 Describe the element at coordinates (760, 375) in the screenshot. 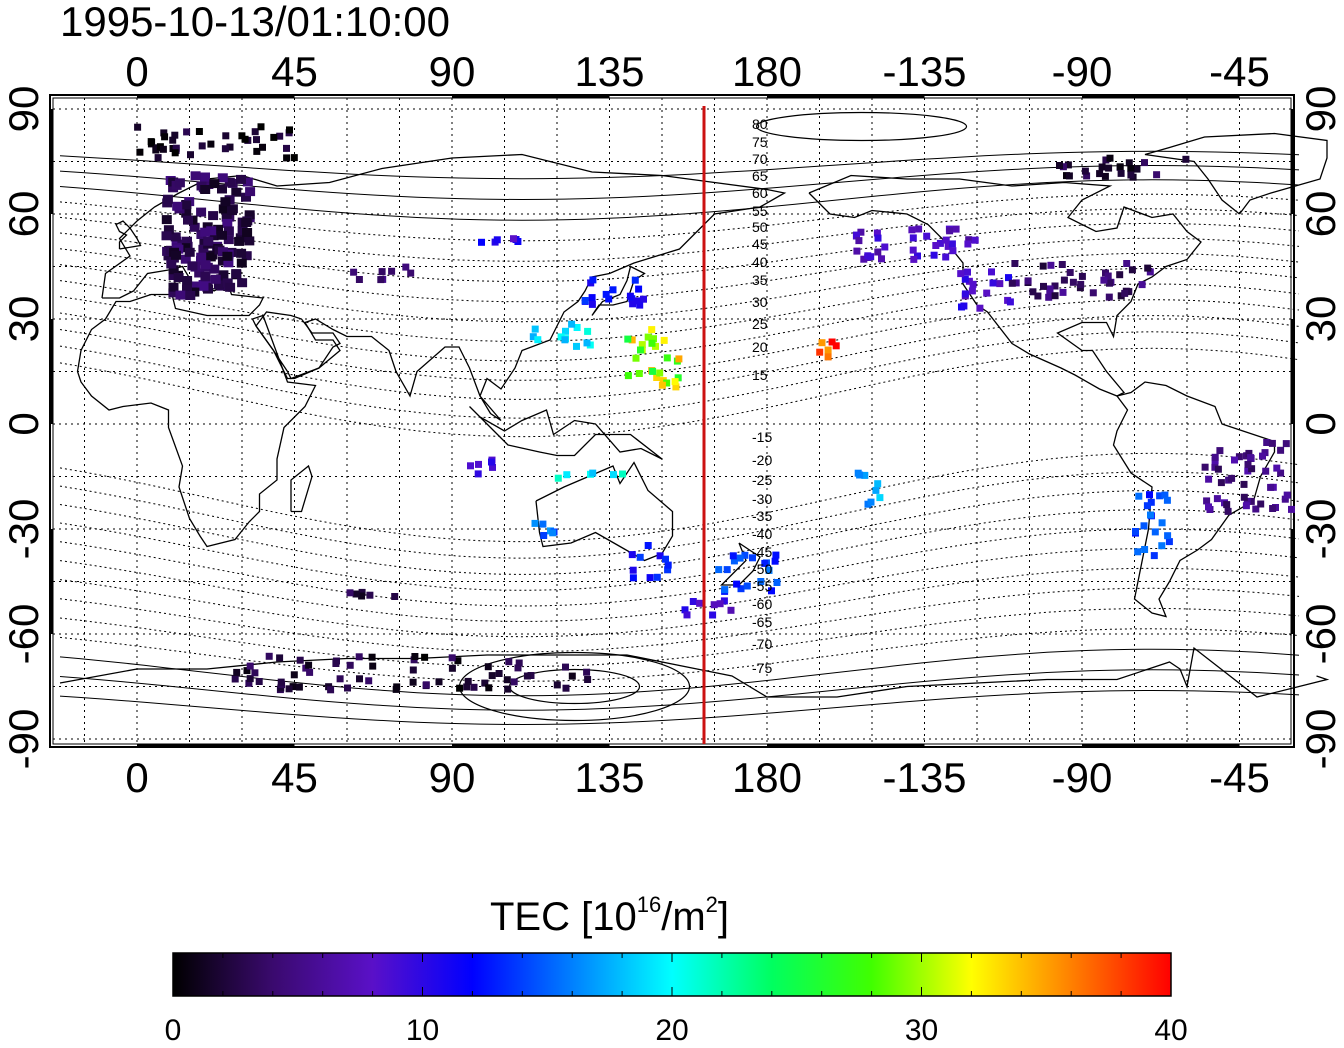

I see `contour-label: 15` at that location.